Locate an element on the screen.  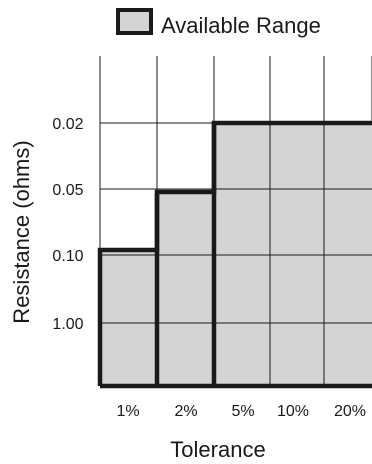
x-tick-label: 2% is located at coordinates (185, 411).